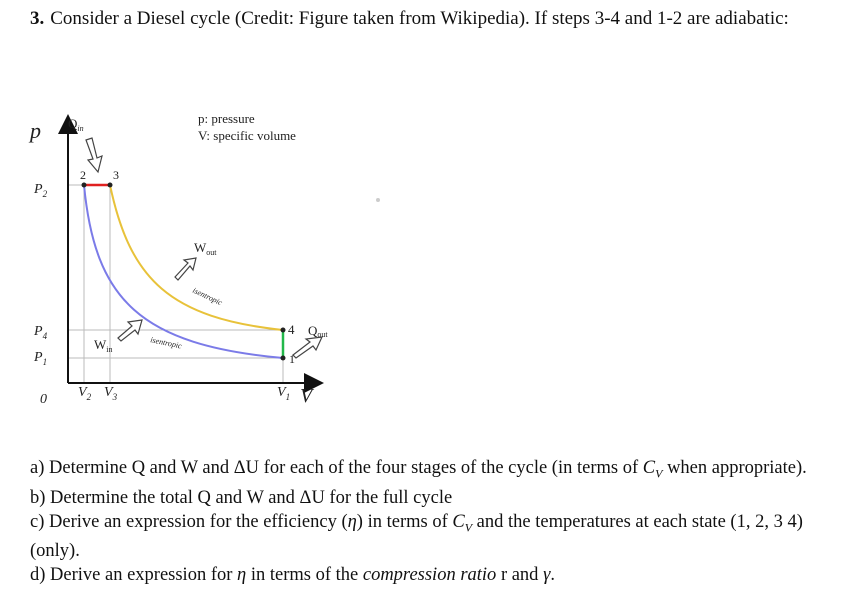  What do you see at coordinates (288, 397) in the screenshot?
I see `v1-sub: 1` at bounding box center [288, 397].